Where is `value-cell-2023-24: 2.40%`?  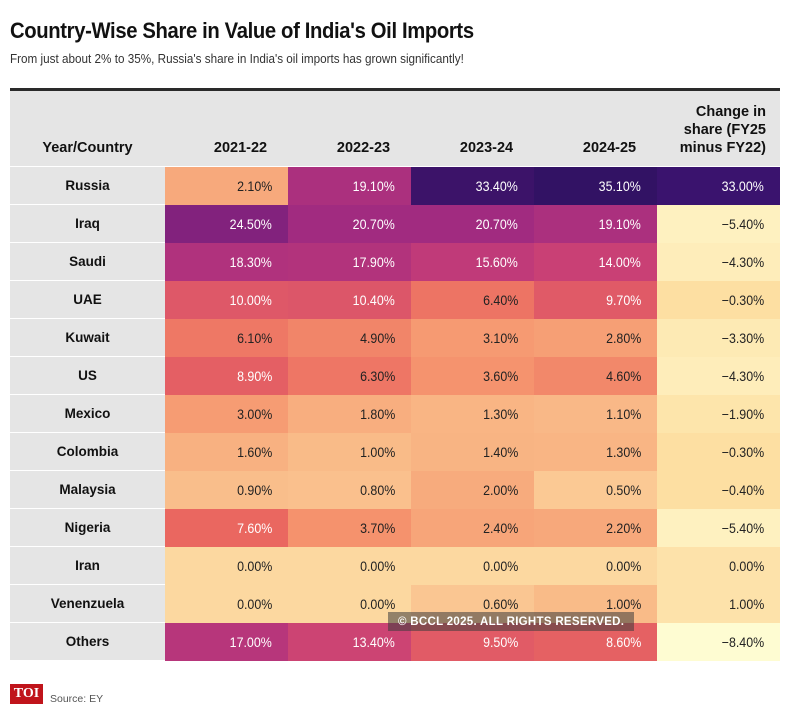 value-cell-2023-24: 2.40% is located at coordinates (472, 528).